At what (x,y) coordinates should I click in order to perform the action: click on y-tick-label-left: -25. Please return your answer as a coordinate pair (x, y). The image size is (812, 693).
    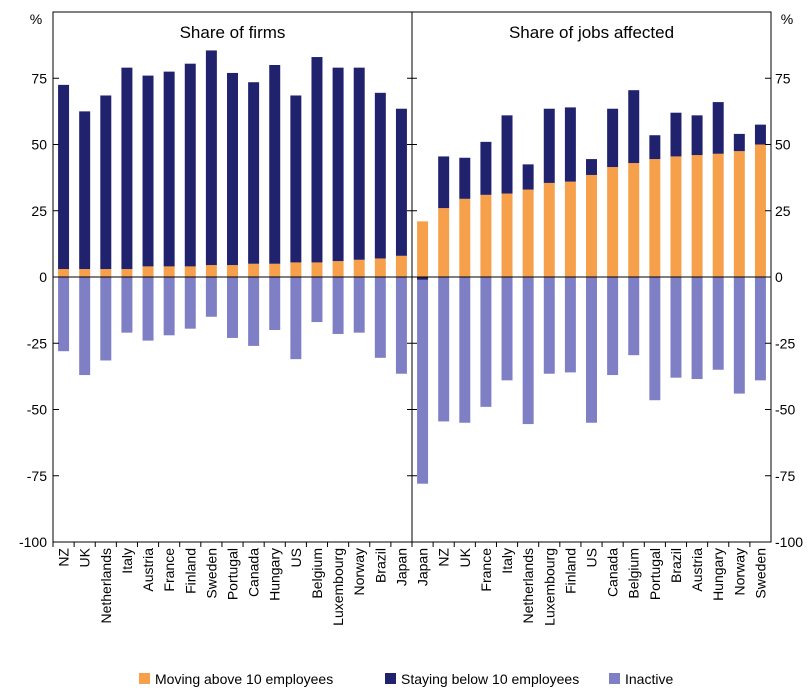
    Looking at the image, I should click on (37, 343).